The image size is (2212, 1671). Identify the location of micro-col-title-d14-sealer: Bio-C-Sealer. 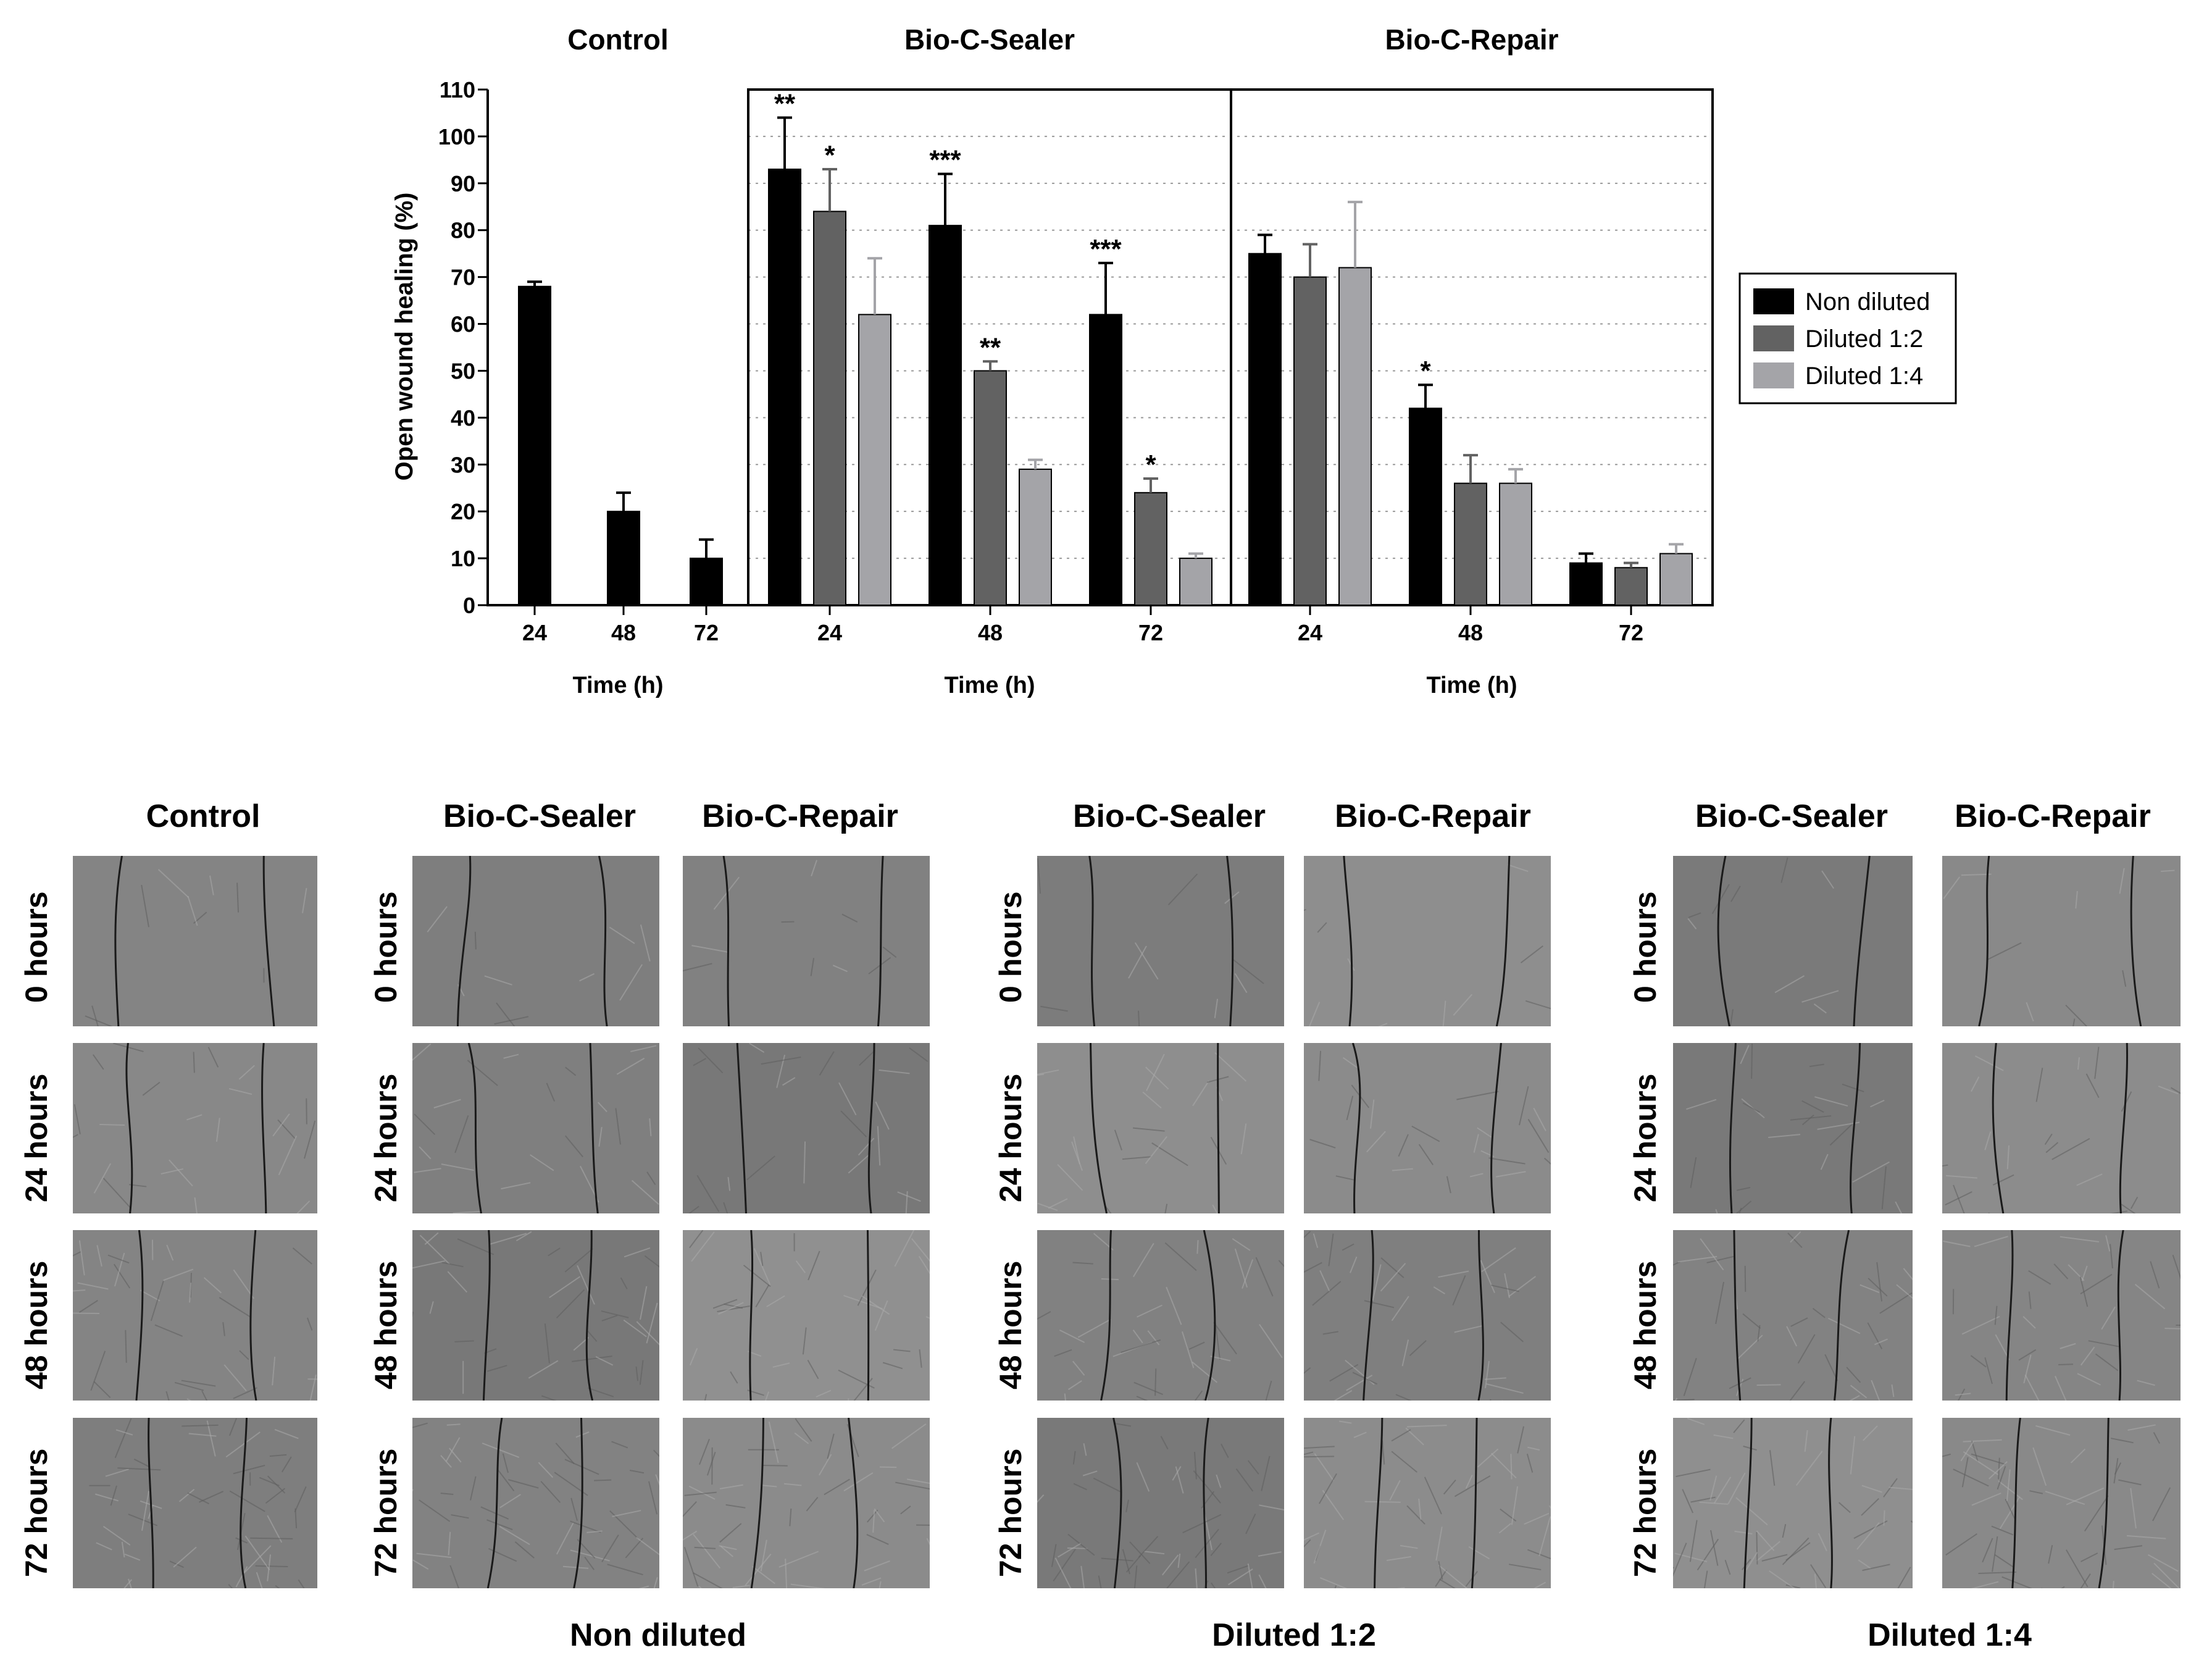
(1792, 816).